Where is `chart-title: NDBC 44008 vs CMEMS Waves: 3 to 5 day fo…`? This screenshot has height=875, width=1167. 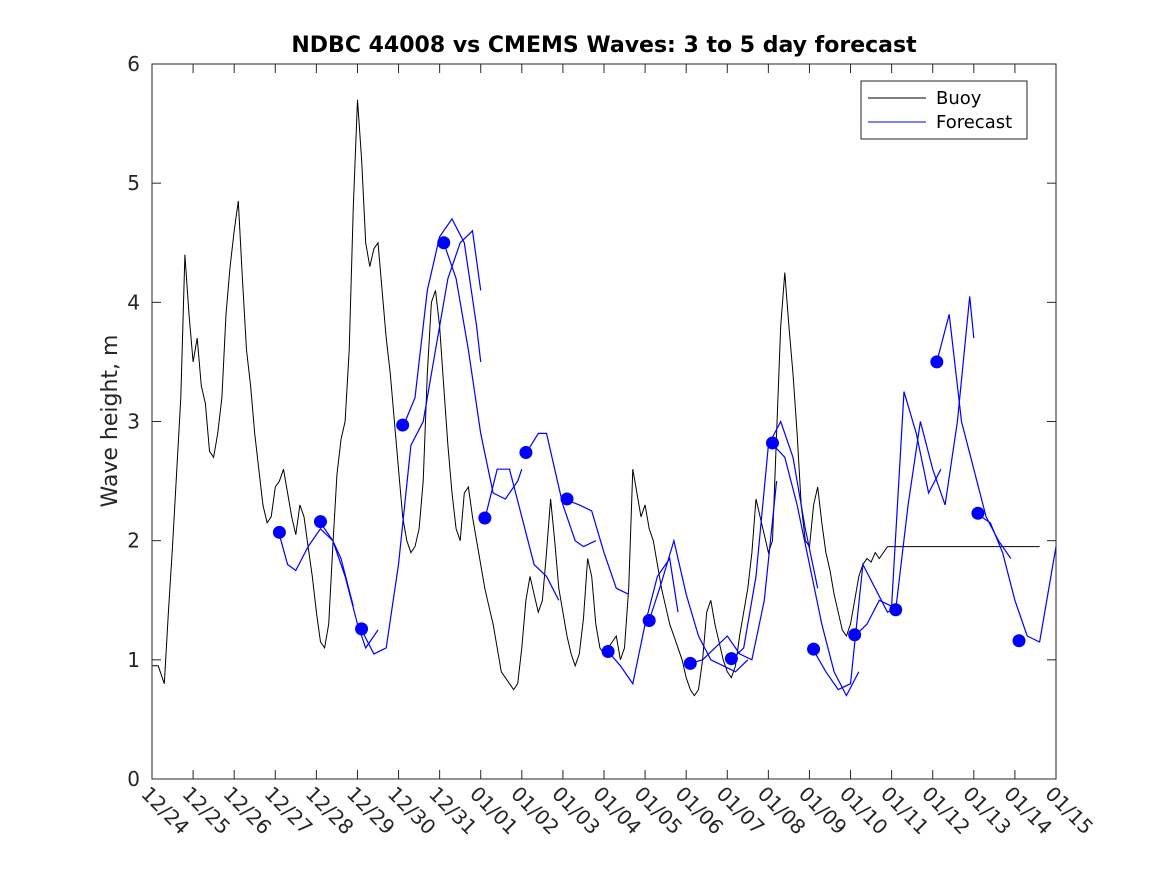
chart-title: NDBC 44008 vs CMEMS Waves: 3 to 5 day fo… is located at coordinates (604, 45).